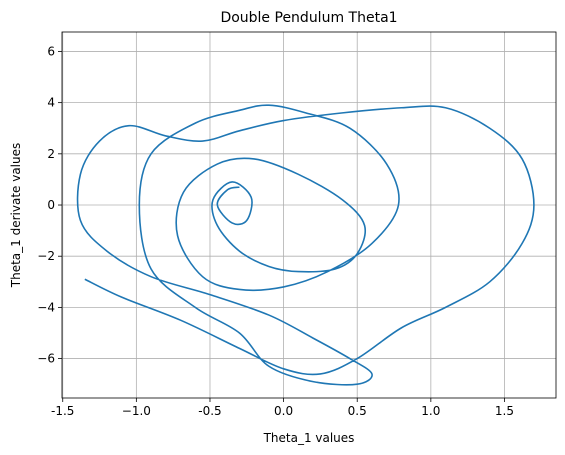 This screenshot has height=455, width=565. Describe the element at coordinates (209, 411) in the screenshot. I see `x-tick-label: -0.5` at that location.